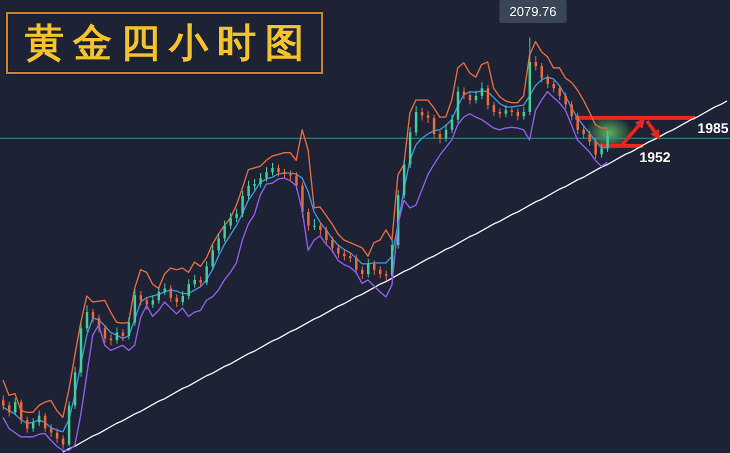 The width and height of the screenshot is (730, 453). Describe the element at coordinates (655, 156) in the screenshot. I see `ref-line-label: 1952` at that location.